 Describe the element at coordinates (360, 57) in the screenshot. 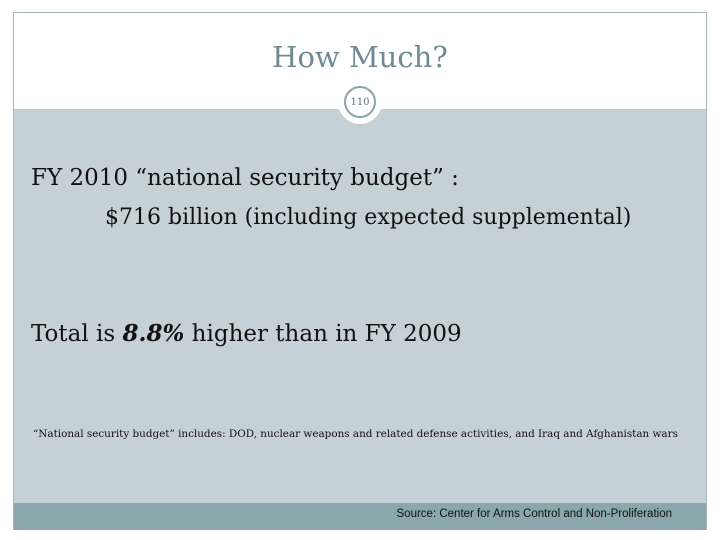

I see `slide-title: How Much?` at that location.